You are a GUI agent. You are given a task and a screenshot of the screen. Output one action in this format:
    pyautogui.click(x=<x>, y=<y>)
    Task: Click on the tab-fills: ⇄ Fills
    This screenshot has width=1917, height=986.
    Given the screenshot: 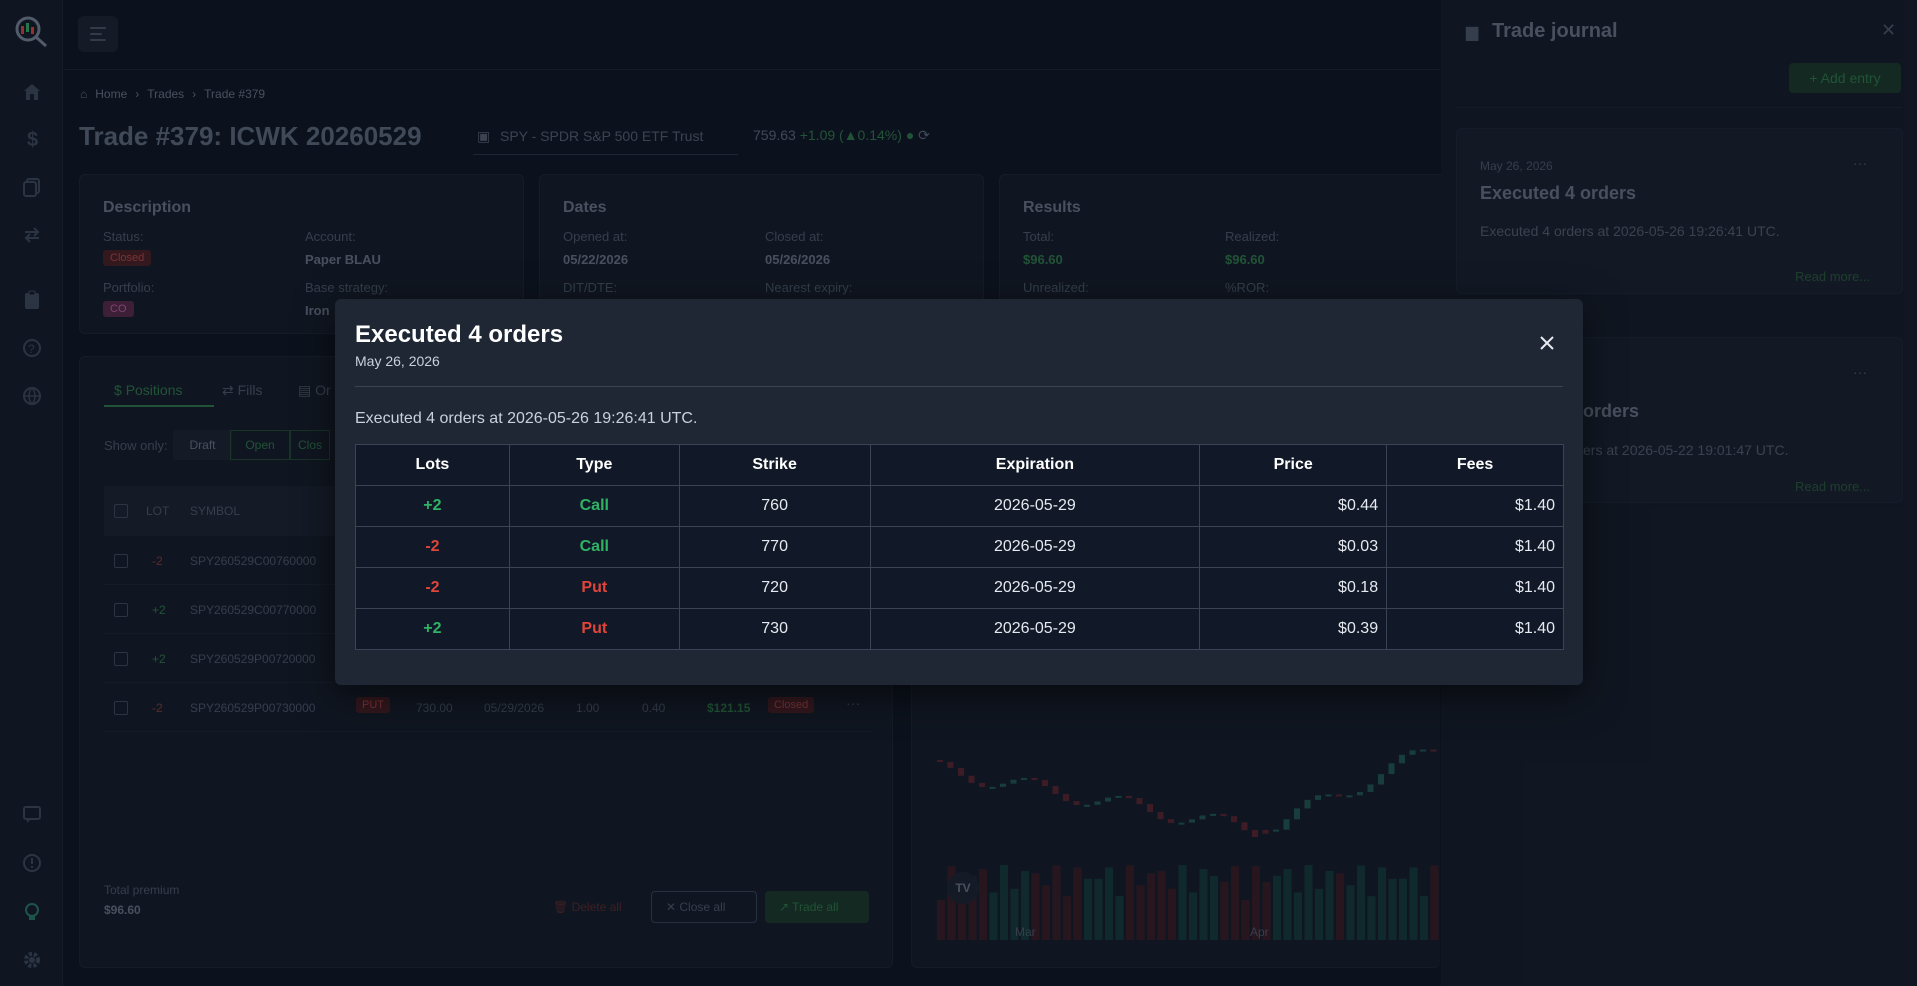 What is the action you would take?
    pyautogui.click(x=242, y=390)
    